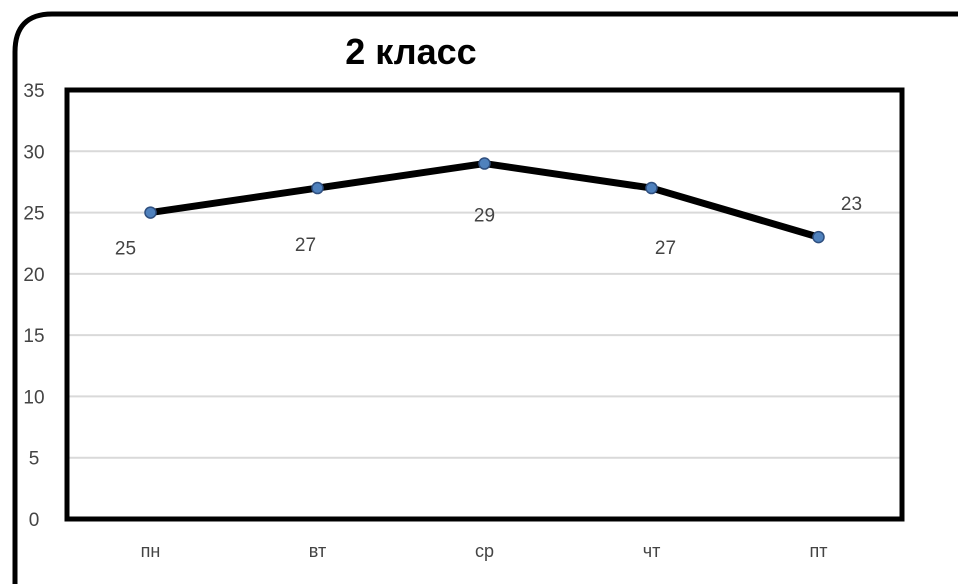 The height and width of the screenshot is (584, 958). I want to click on data-label: 29, so click(484, 216).